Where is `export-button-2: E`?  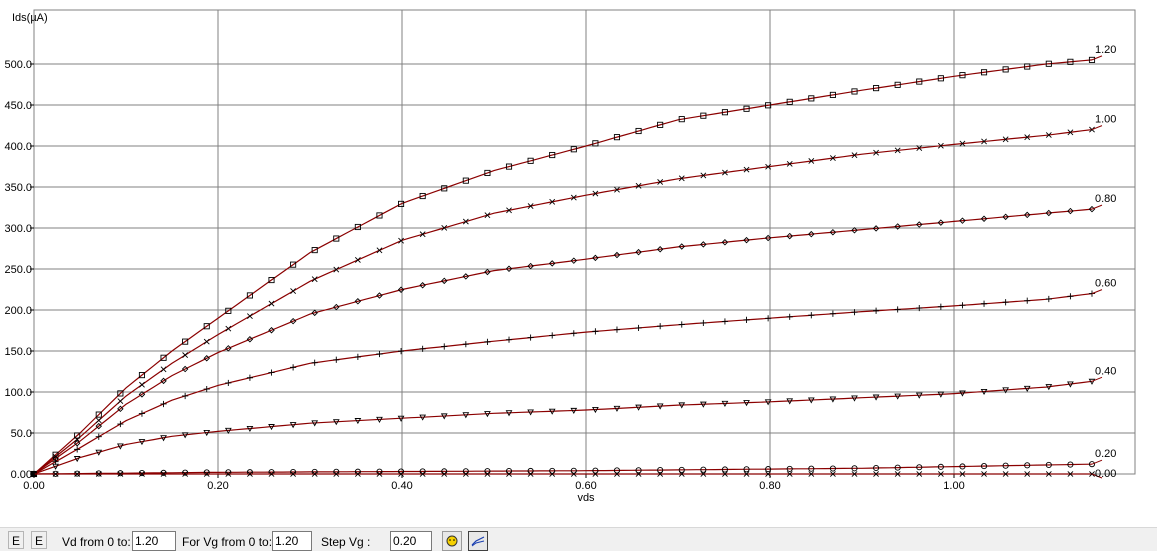
export-button-2: E is located at coordinates (39, 540).